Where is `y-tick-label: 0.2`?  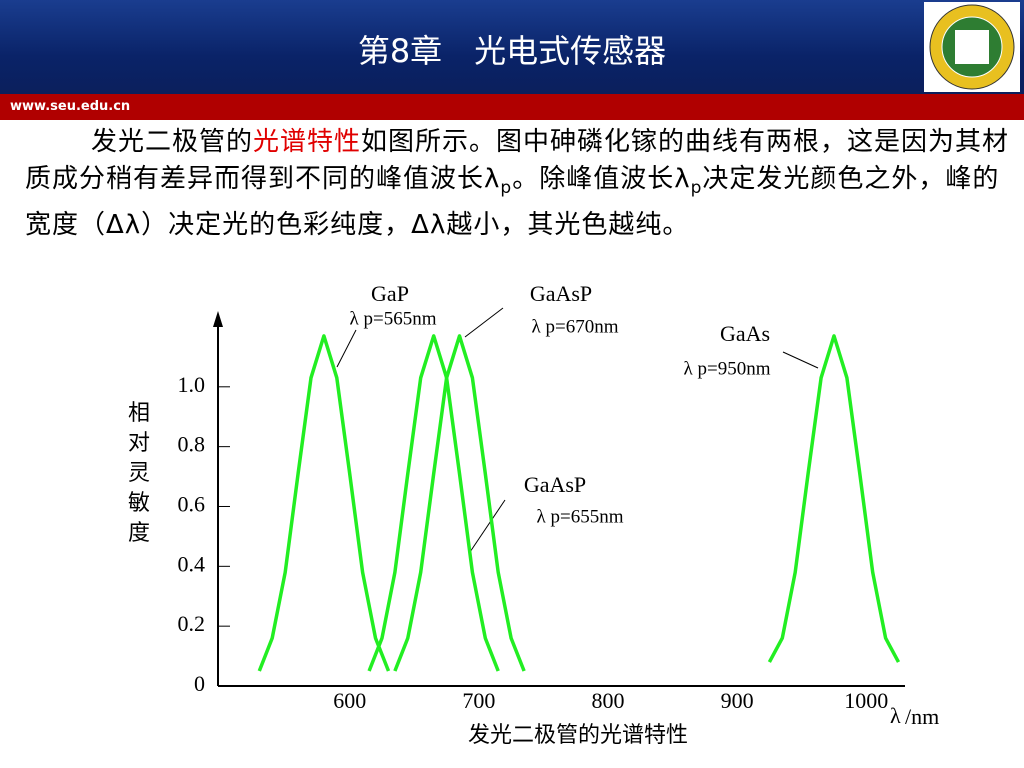
y-tick-label: 0.2 is located at coordinates (192, 623).